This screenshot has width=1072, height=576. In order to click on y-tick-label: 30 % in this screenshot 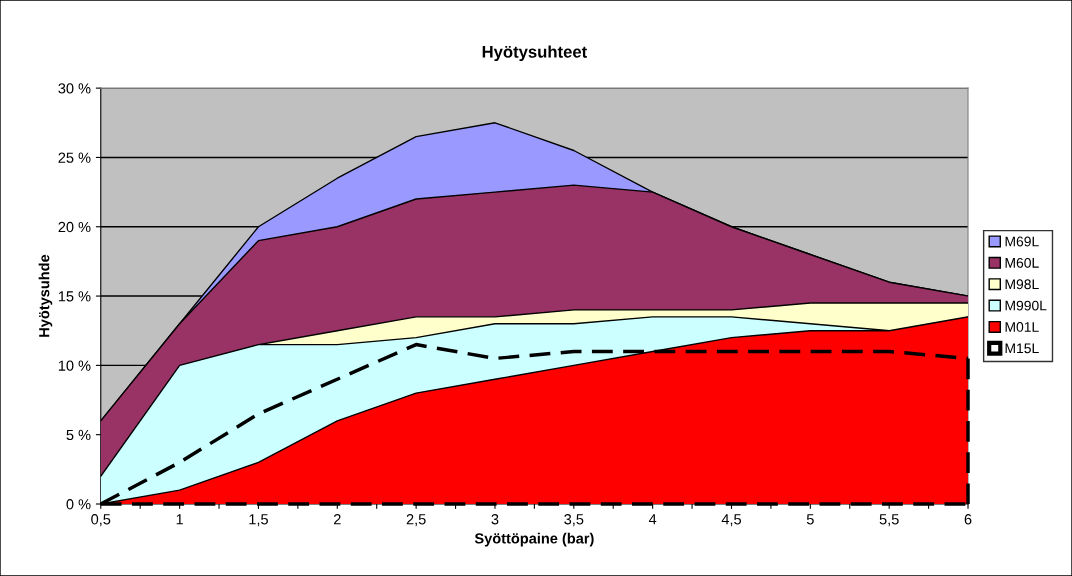, I will do `click(74, 88)`.